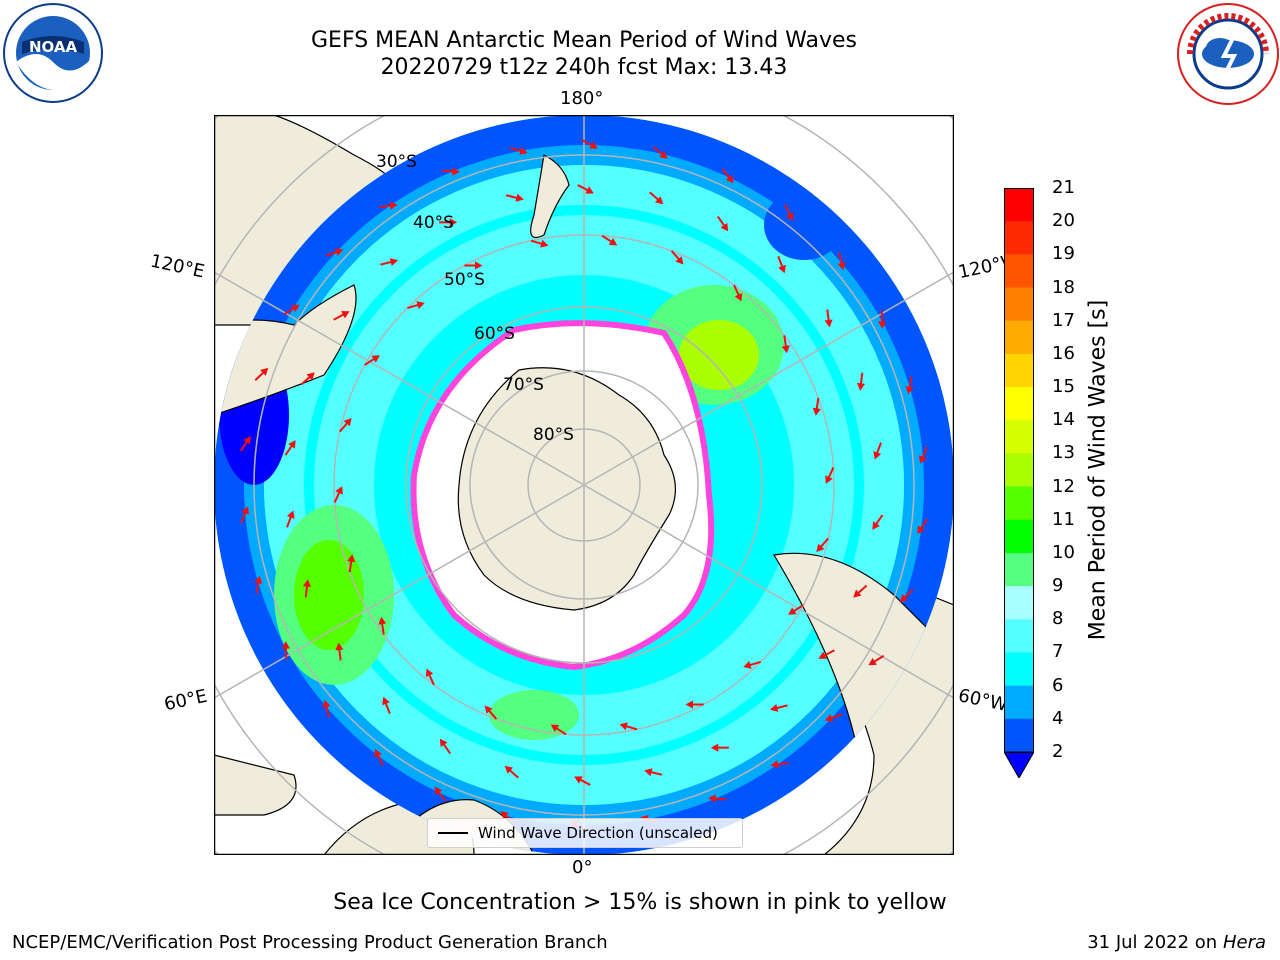  I want to click on colorbar-tick-label: 14, so click(1063, 420).